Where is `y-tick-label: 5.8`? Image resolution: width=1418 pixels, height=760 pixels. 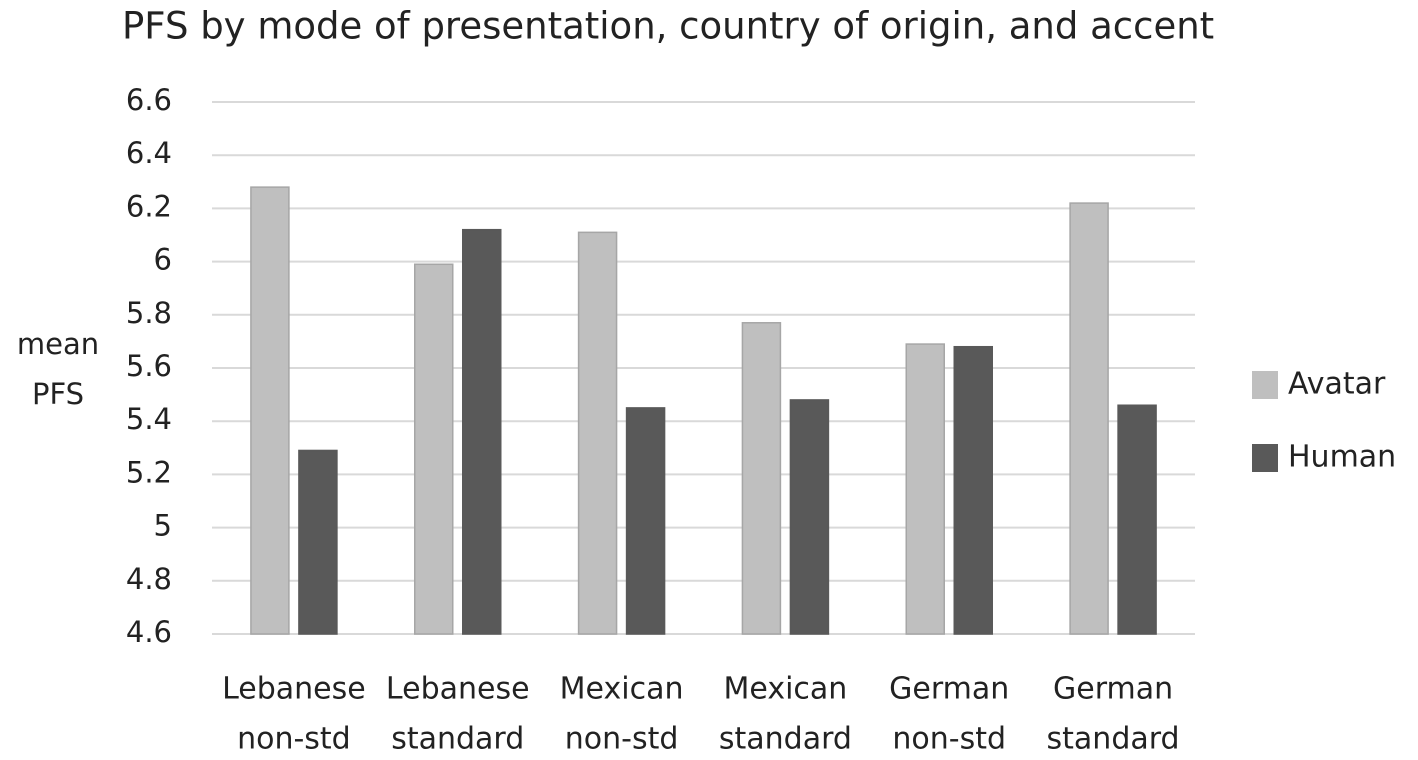 y-tick-label: 5.8 is located at coordinates (149, 313).